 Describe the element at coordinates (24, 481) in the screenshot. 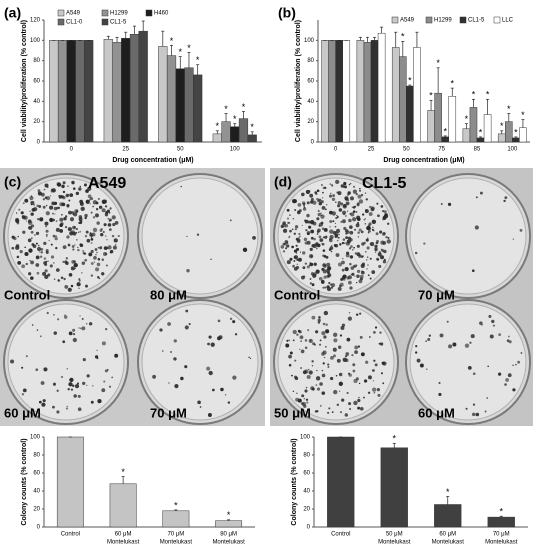

I see `y-axis-label: Colony counts (% control)` at that location.